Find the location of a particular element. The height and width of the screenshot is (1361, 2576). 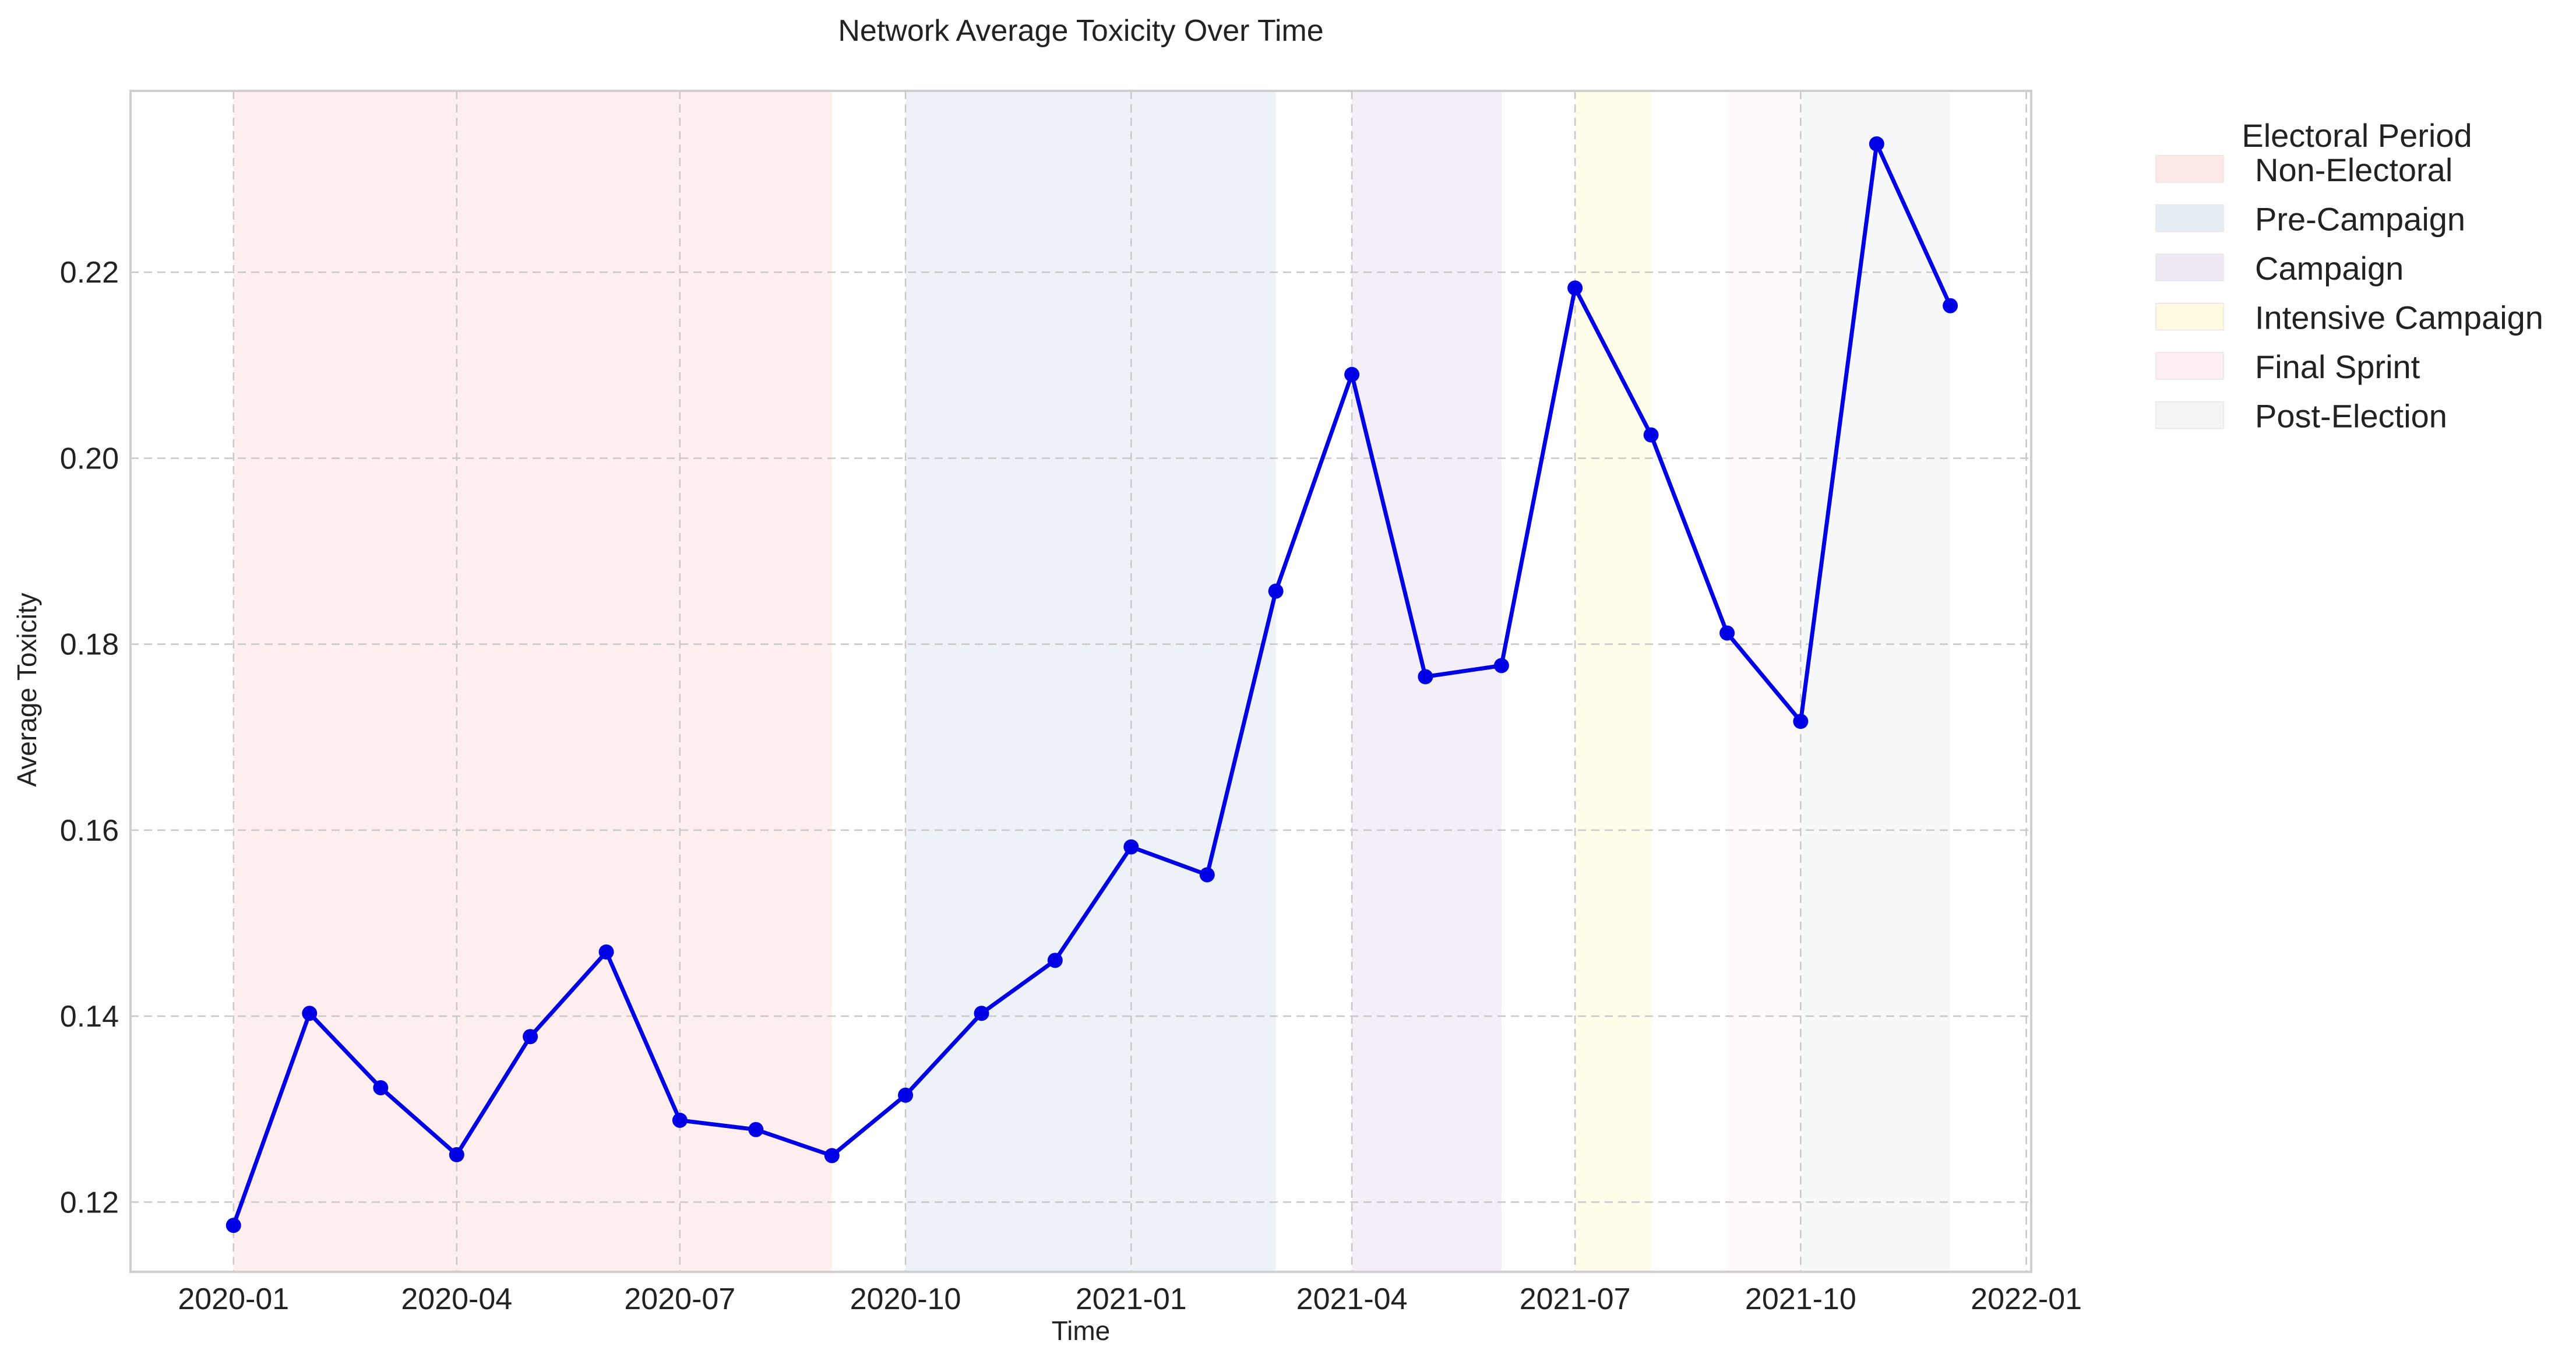

legend-item-non-electoral: Non-Electoral is located at coordinates (2303, 170).